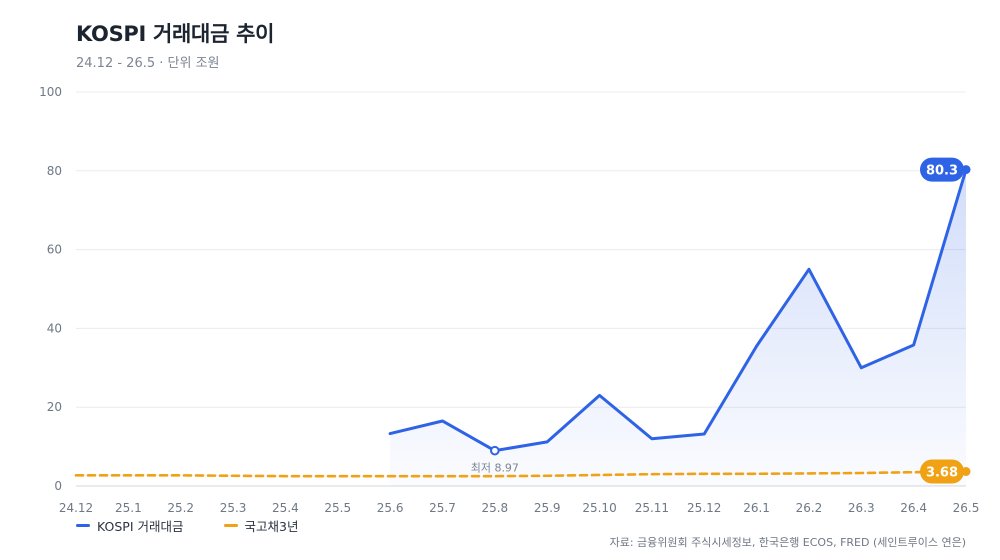 Image resolution: width=1000 pixels, height=560 pixels. Describe the element at coordinates (495, 450) in the screenshot. I see `min-point-marker` at that location.